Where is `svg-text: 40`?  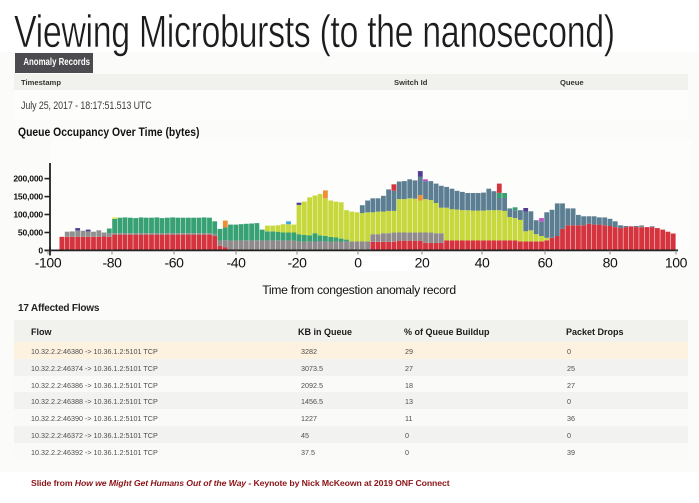
svg-text: 40 is located at coordinates (482, 263).